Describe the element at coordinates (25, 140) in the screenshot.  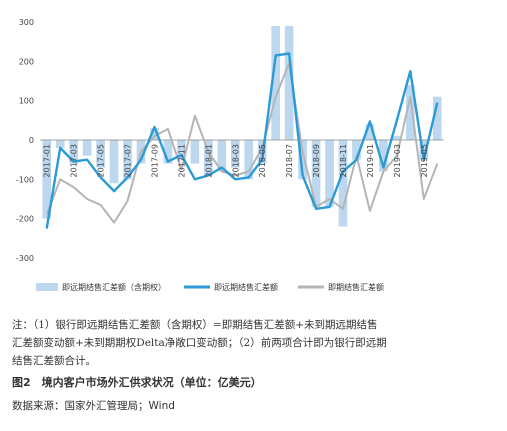
I see `y-axis: 300 200 100 0 -100 -200 -300` at that location.